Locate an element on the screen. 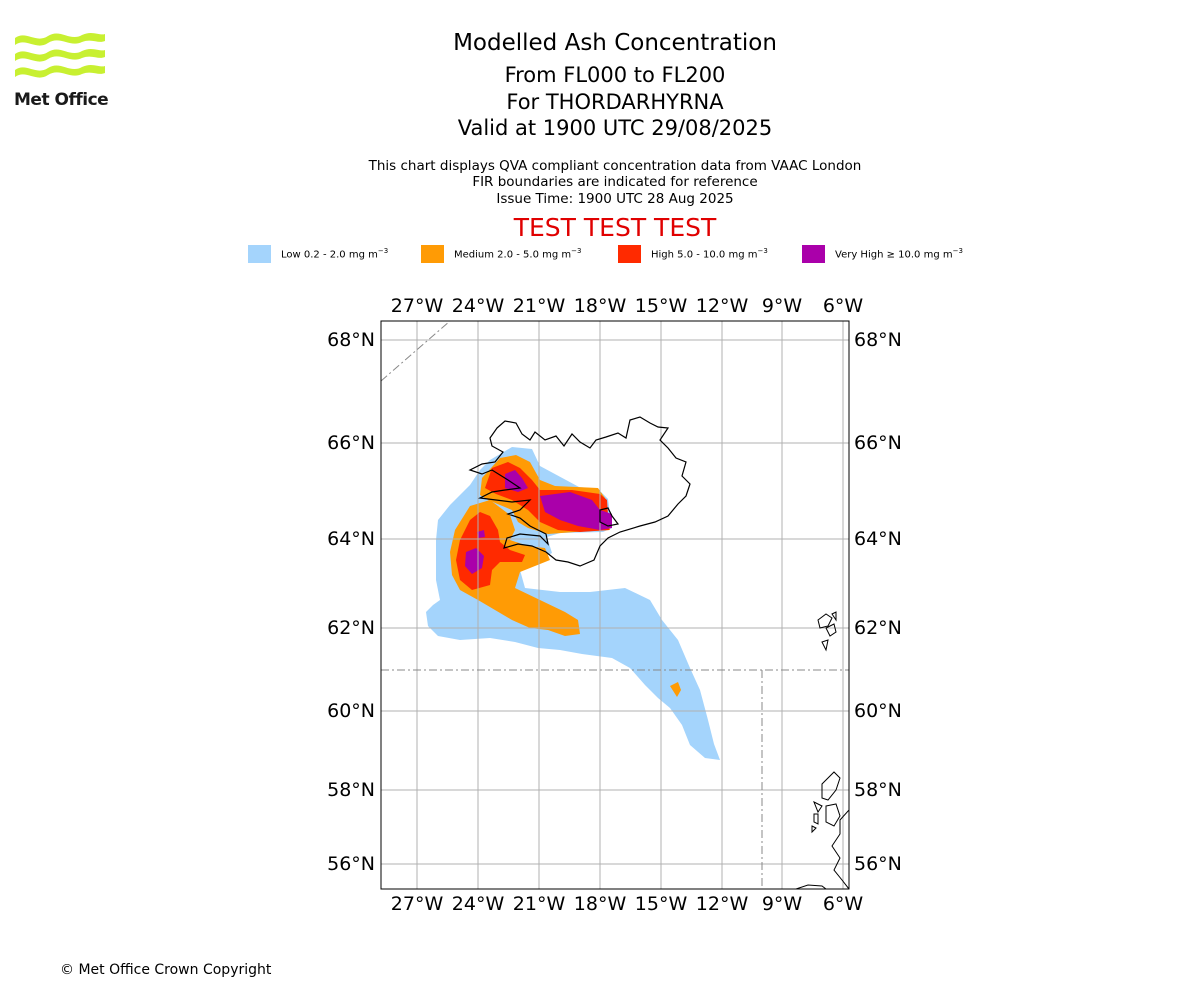  lat-tick-left: 68°N is located at coordinates (351, 340).